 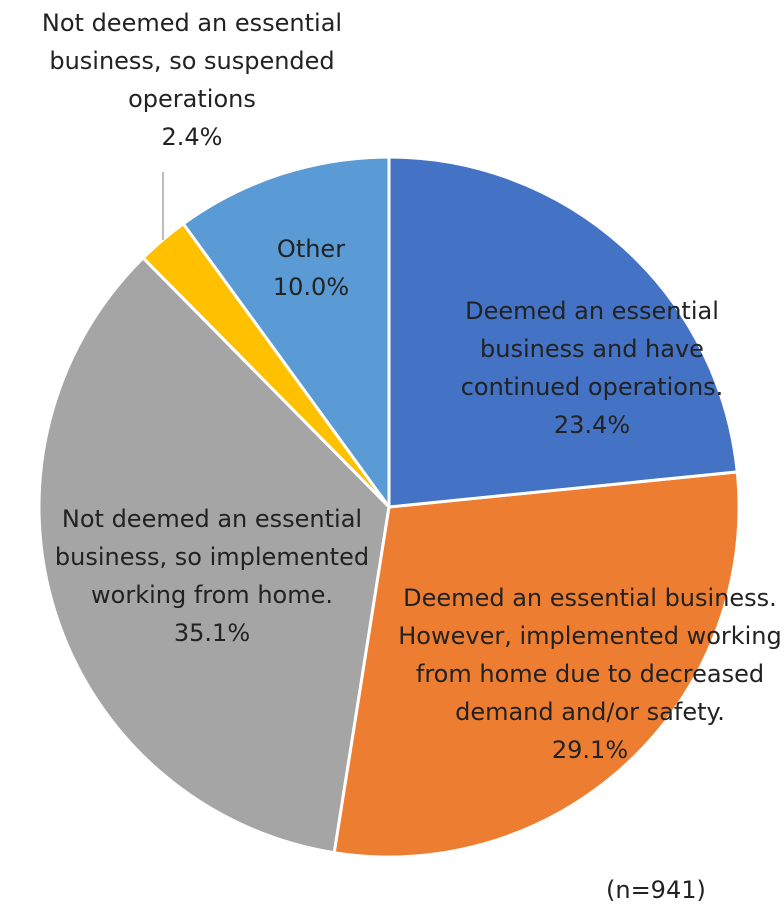 What do you see at coordinates (592, 425) in the screenshot?
I see `value-label: 23.4%` at bounding box center [592, 425].